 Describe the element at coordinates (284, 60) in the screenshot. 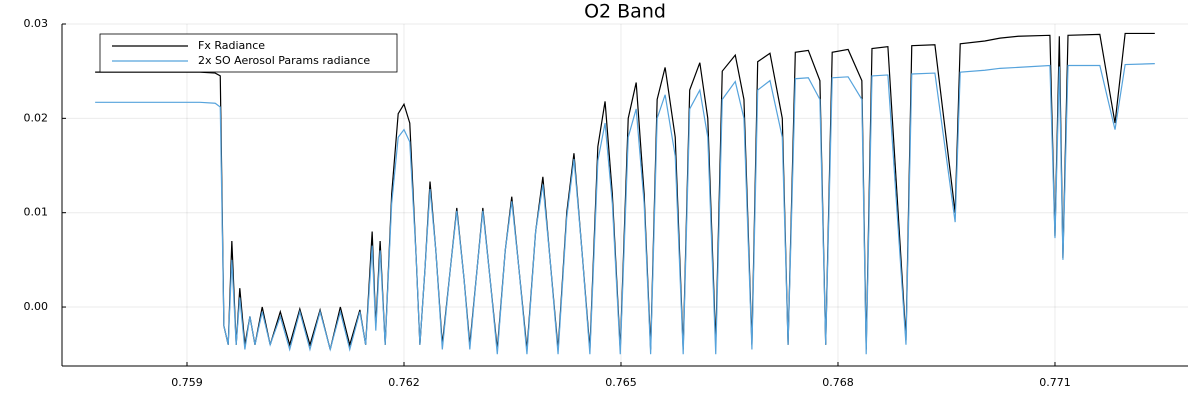

I see `legend-label: 2x SO Aerosol Params radiance` at that location.